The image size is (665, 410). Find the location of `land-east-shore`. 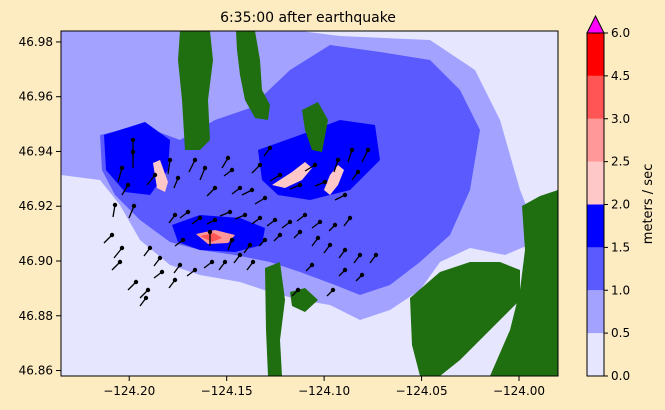

land-east-shore is located at coordinates (524, 283).